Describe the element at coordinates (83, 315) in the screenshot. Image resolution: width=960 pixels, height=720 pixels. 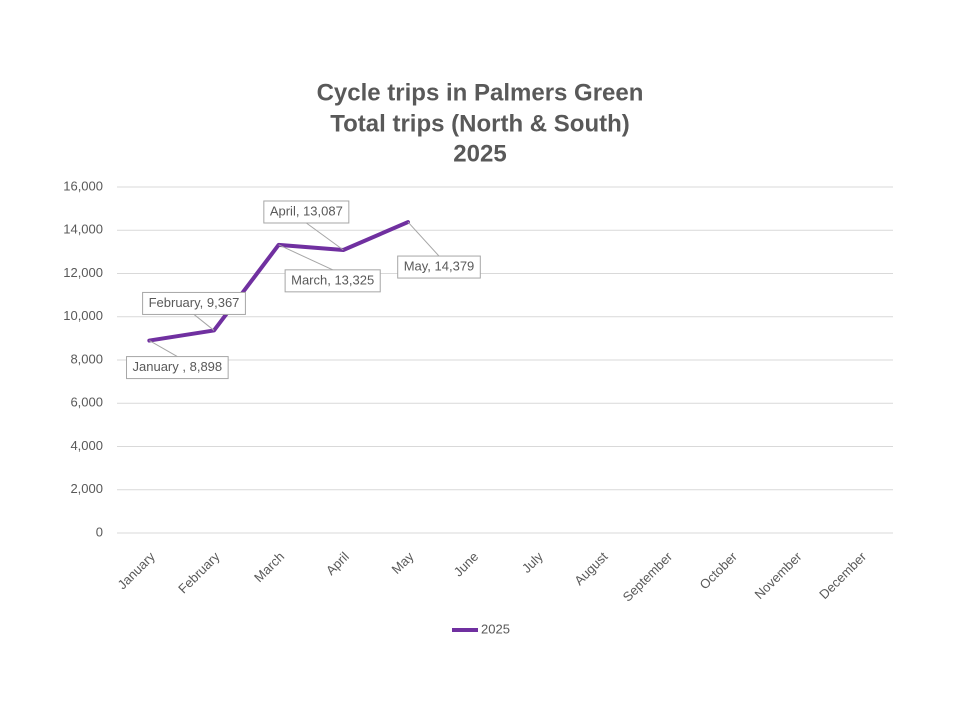
I see `y-tick-label: 10,000` at that location.